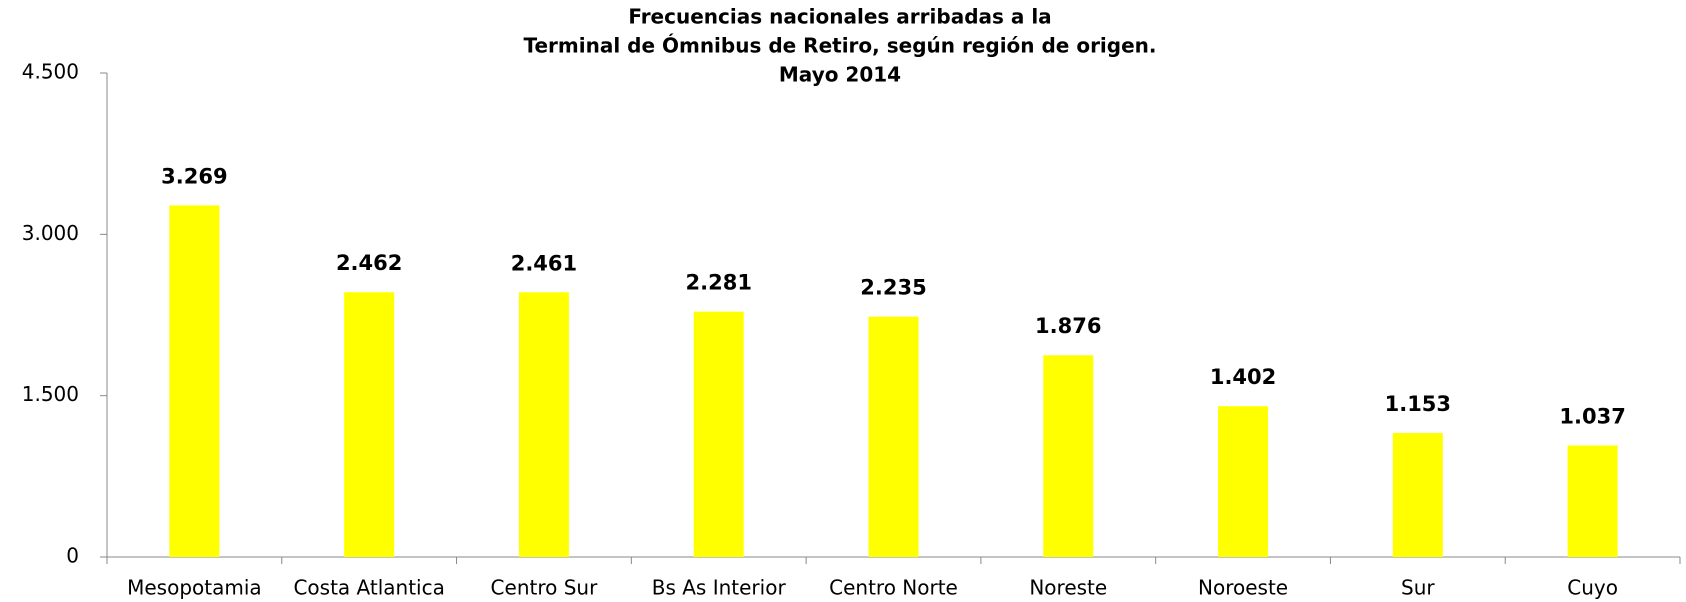 The width and height of the screenshot is (1686, 602). Describe the element at coordinates (194, 588) in the screenshot. I see `x-tick-label: Mesopotamia` at that location.